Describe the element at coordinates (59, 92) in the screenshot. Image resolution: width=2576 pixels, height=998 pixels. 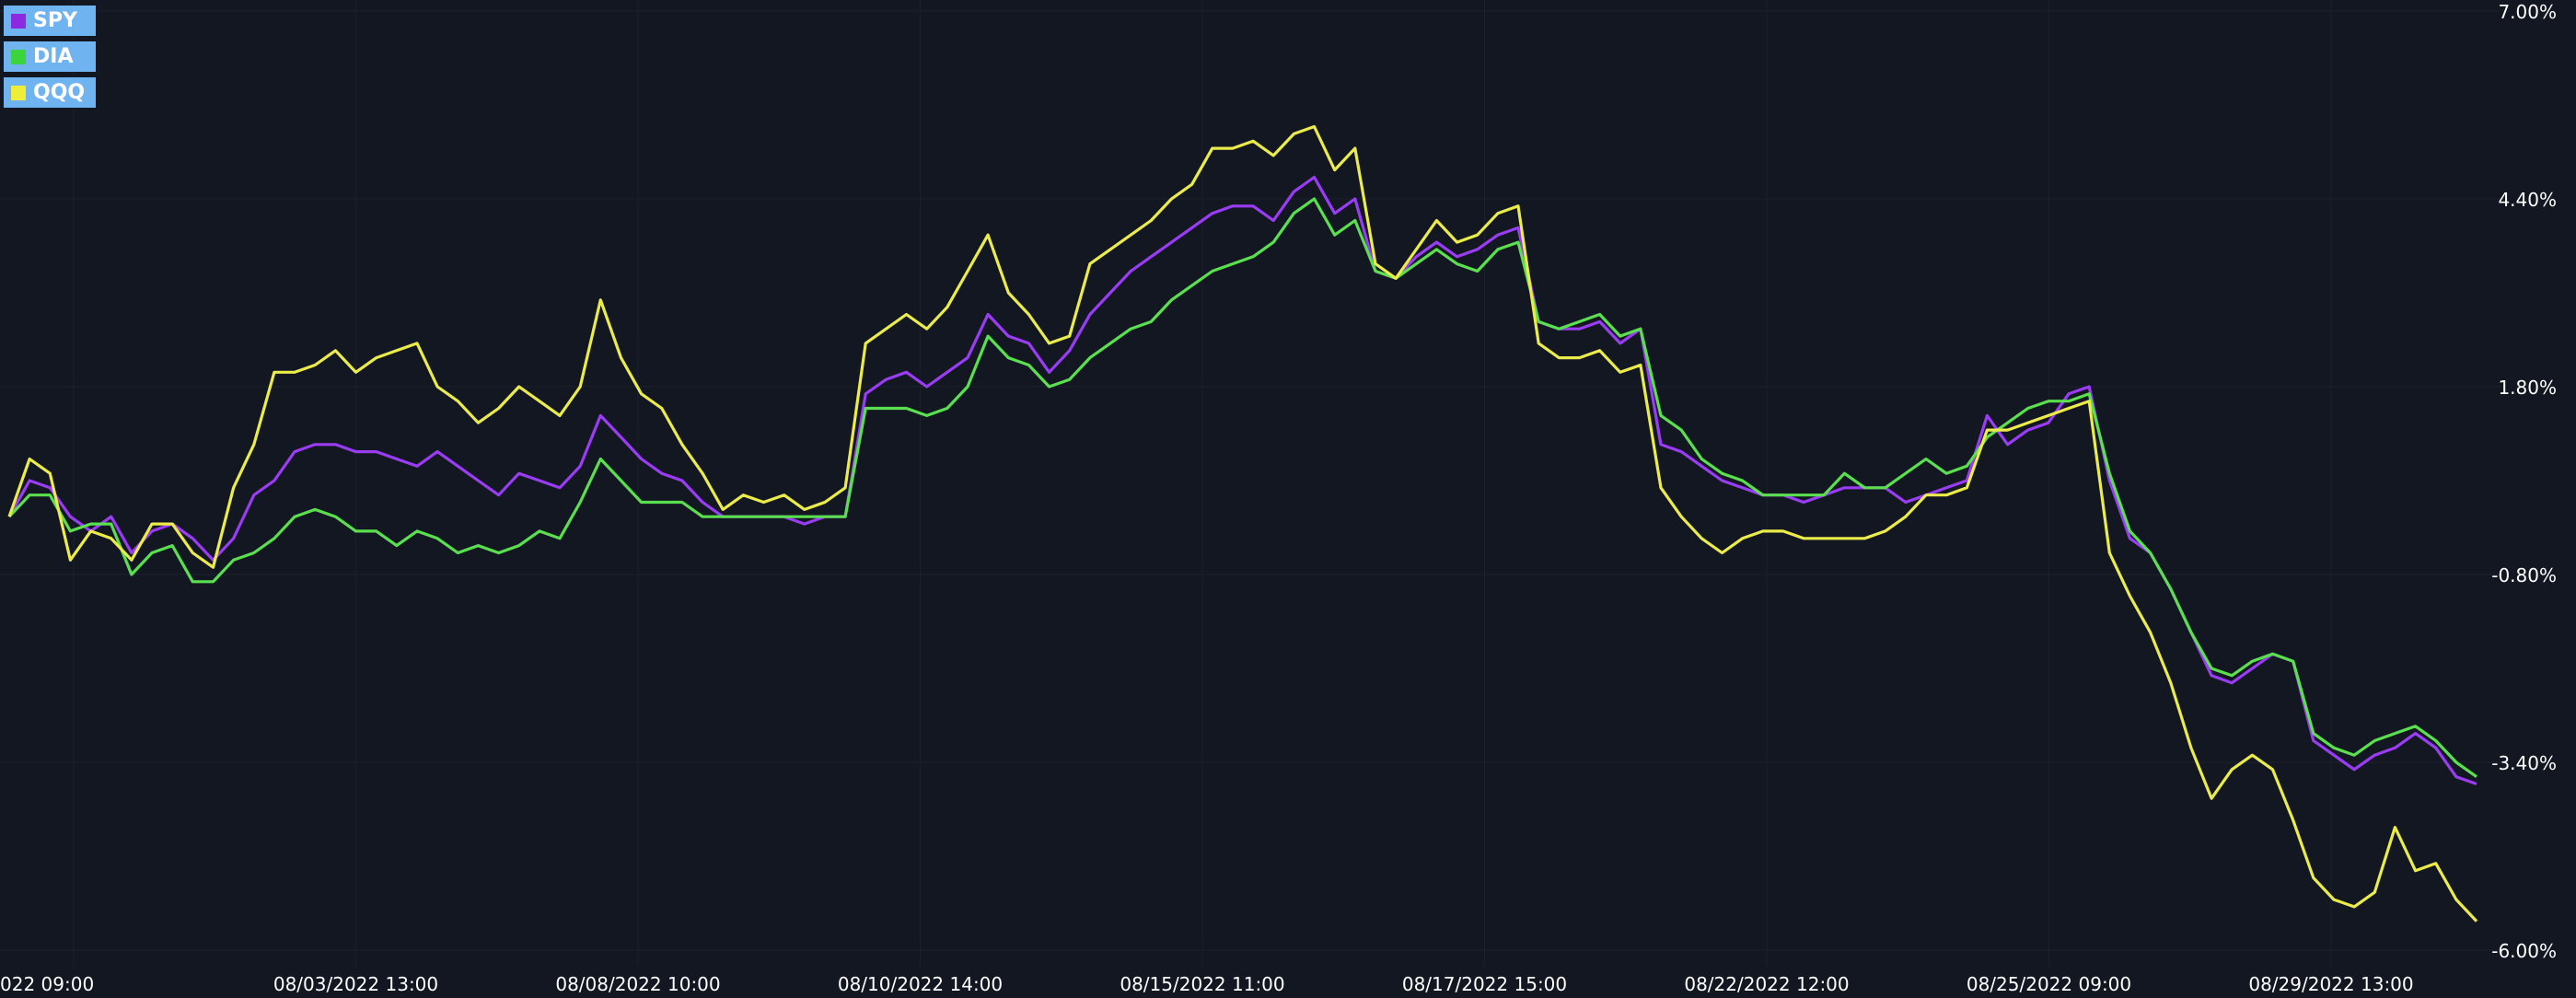
I see `legend-label-qqq: QQQ` at that location.